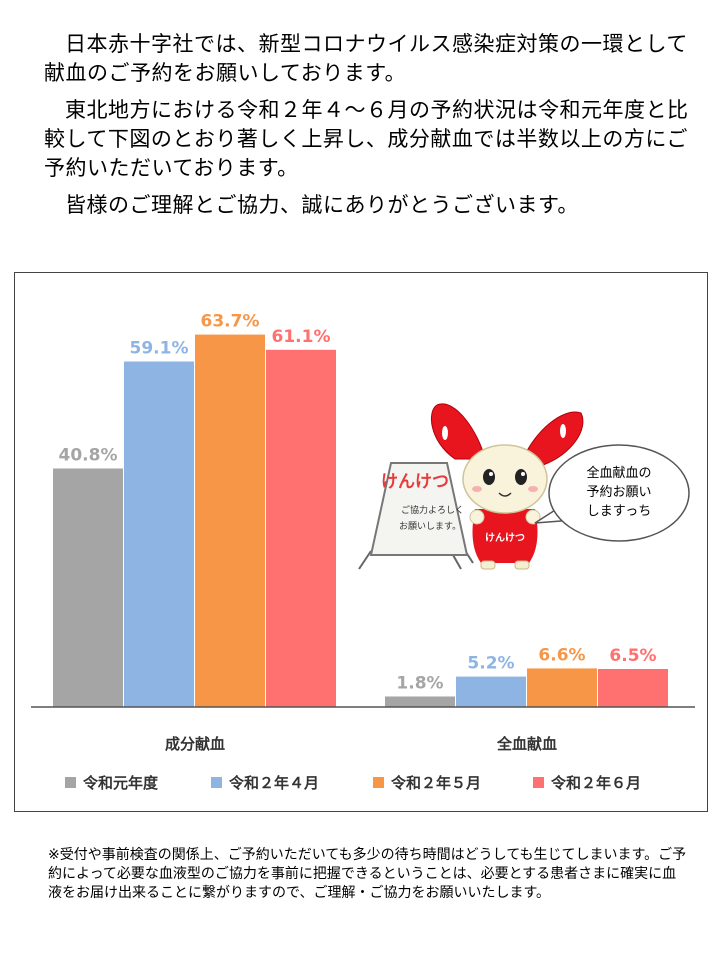 This screenshot has height=960, width=720. What do you see at coordinates (301, 337) in the screenshot?
I see `bar-label-0-3: 61.1%` at bounding box center [301, 337].